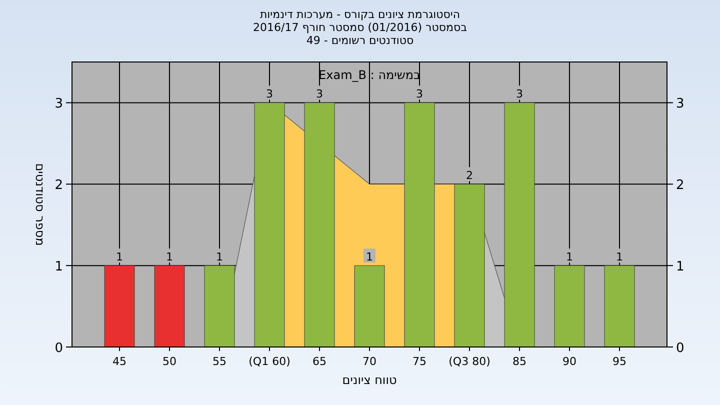 Image resolution: width=720 pixels, height=405 pixels. What do you see at coordinates (519, 361) in the screenshot?
I see `x-tick-label: 85` at bounding box center [519, 361].